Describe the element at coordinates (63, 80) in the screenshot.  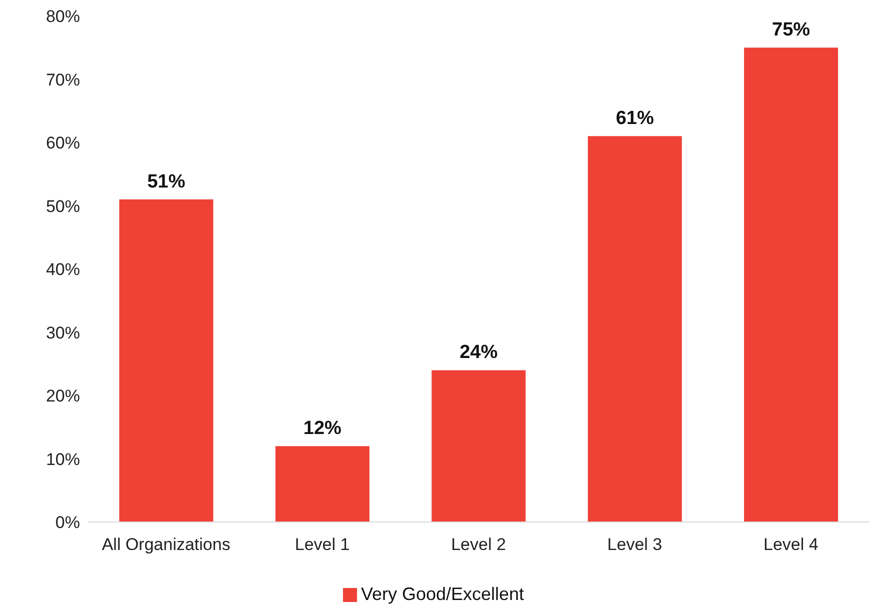
I see `y-tick-label: 70%` at that location.